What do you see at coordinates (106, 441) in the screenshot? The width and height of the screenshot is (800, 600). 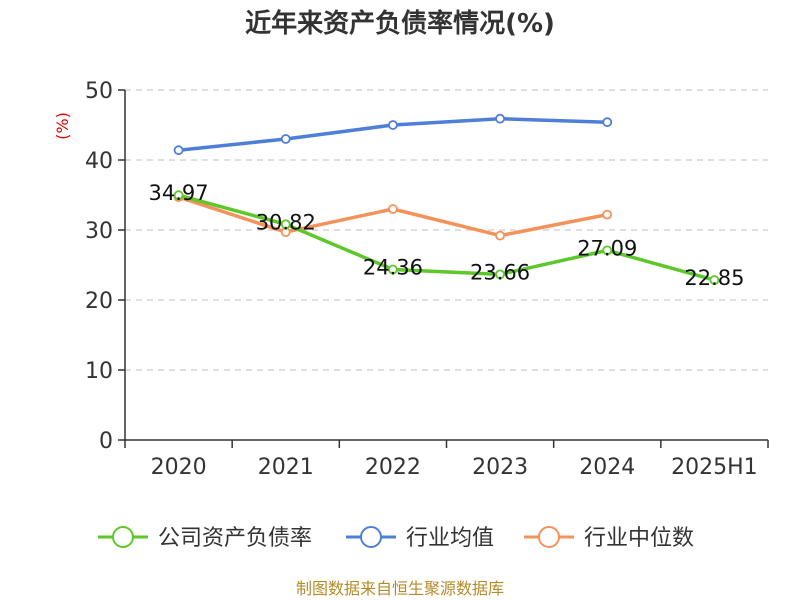 I see `y-tick-label: 0` at bounding box center [106, 441].